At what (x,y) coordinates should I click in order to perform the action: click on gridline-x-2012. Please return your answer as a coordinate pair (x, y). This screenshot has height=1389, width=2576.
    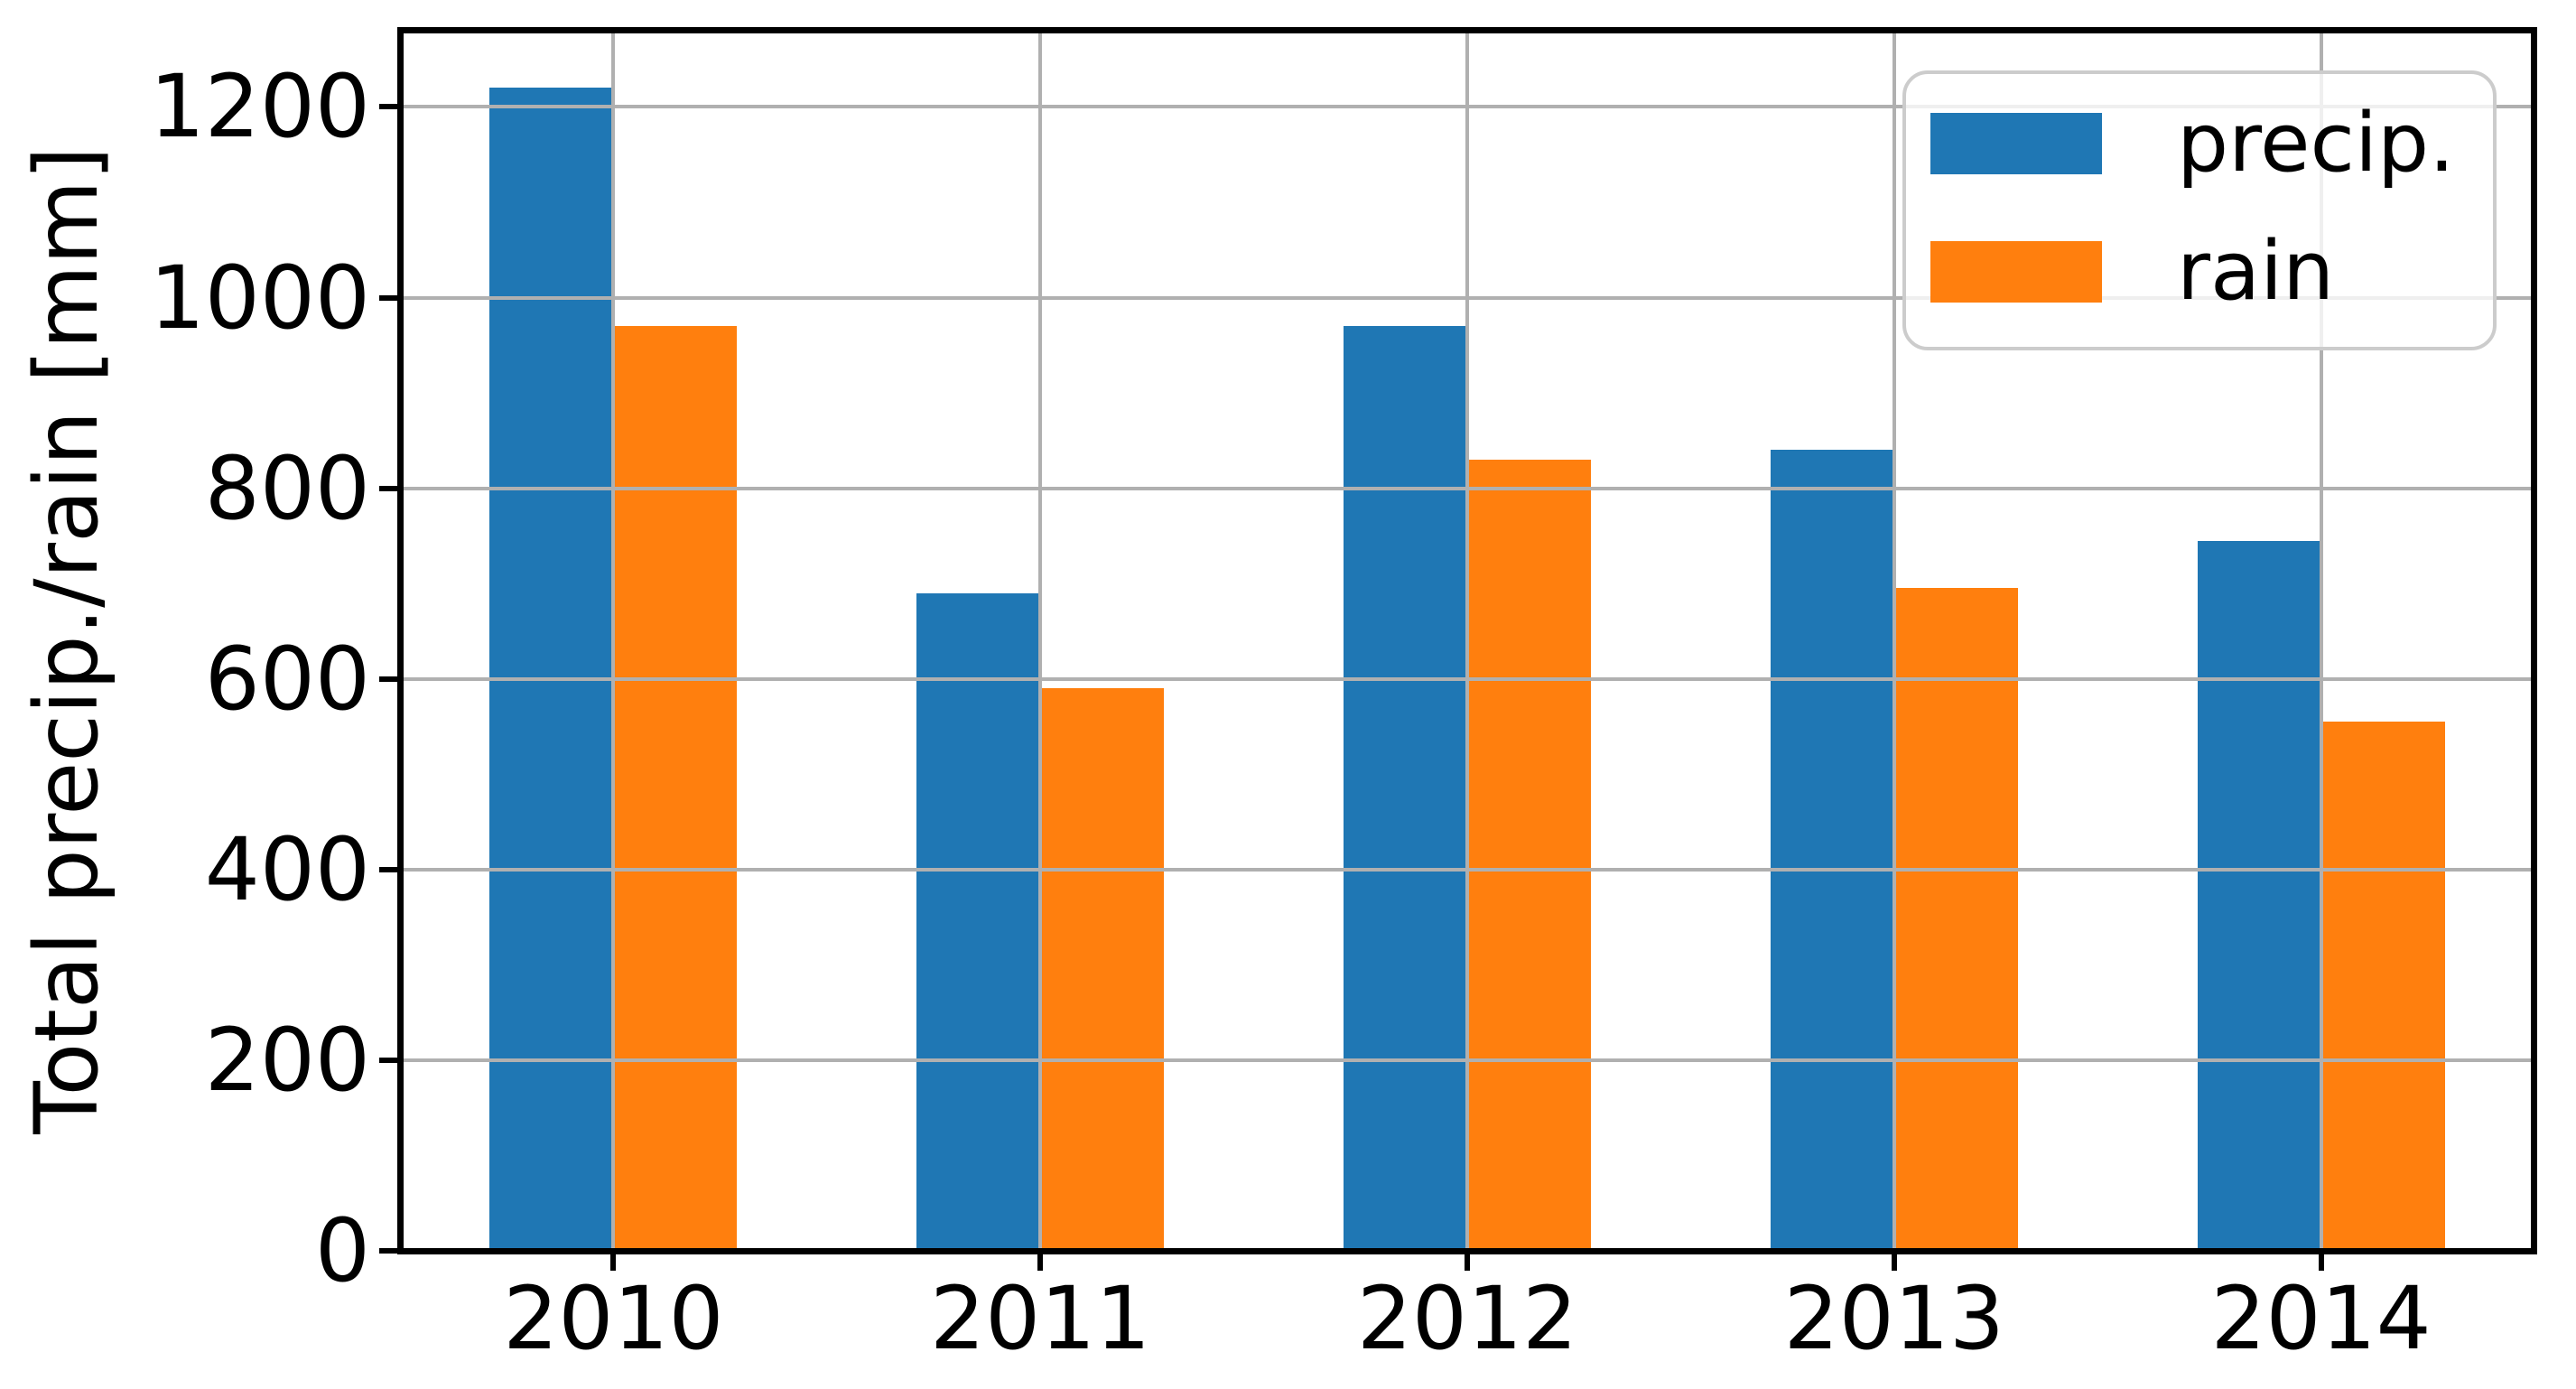
    Looking at the image, I should click on (1467, 641).